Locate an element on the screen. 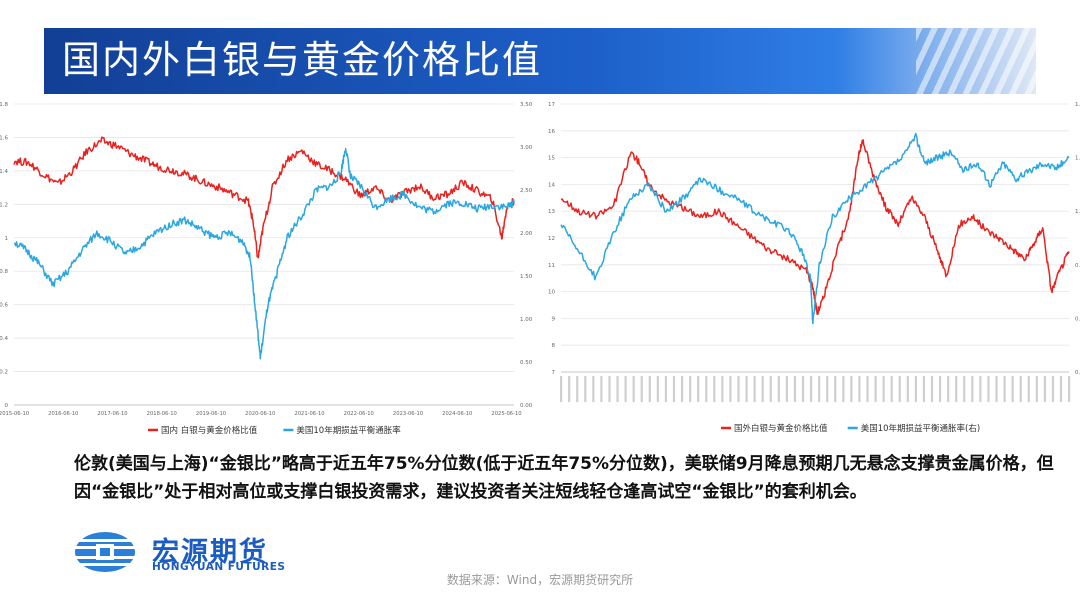 This screenshot has width=1080, height=604. left-axis-tick-label: 0.4 is located at coordinates (4, 339).